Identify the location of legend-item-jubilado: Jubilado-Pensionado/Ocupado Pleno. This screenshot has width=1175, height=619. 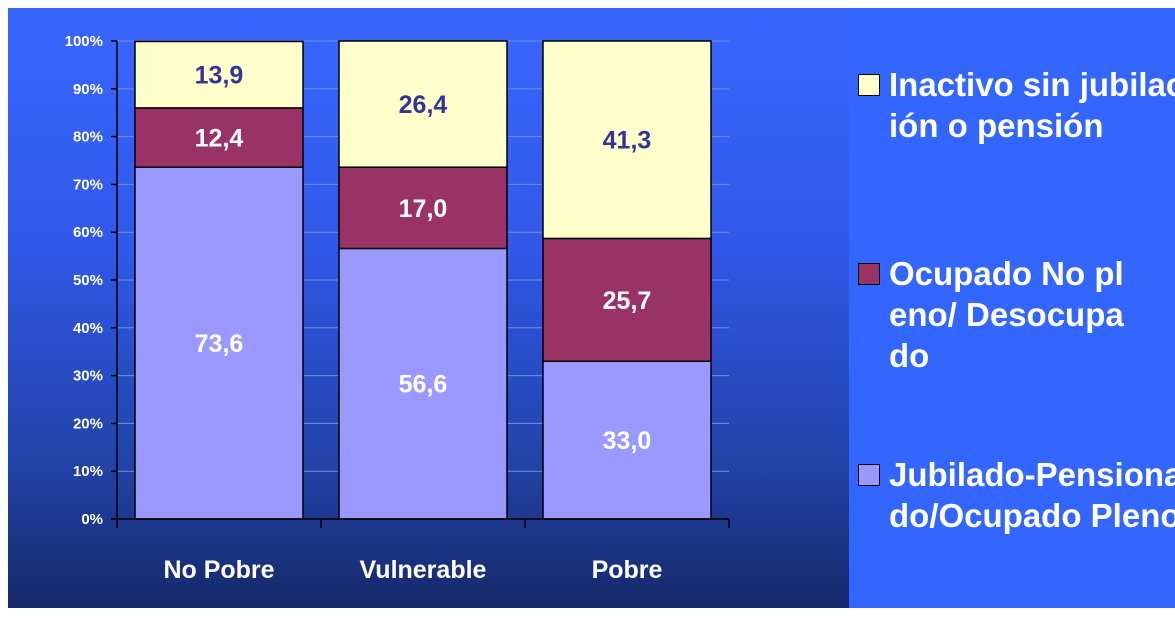
(1016, 495).